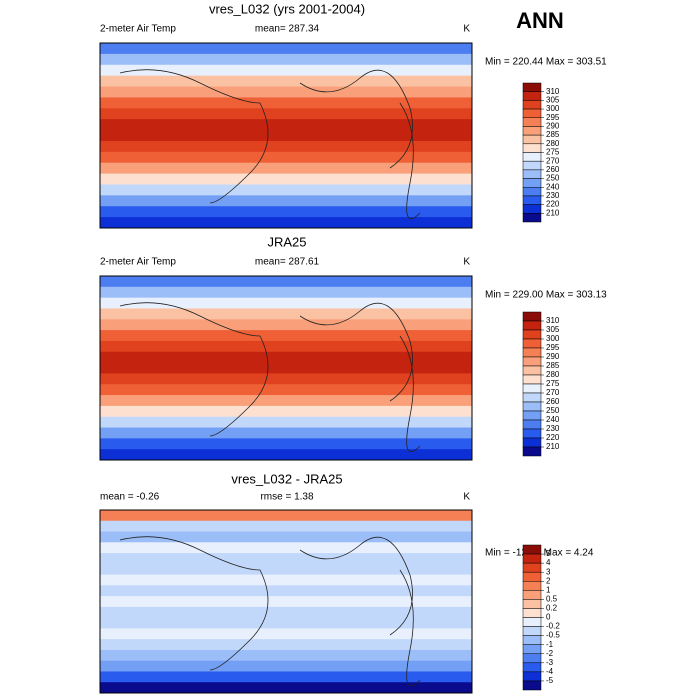  What do you see at coordinates (540, 20) in the screenshot?
I see `season-label: ANN` at bounding box center [540, 20].